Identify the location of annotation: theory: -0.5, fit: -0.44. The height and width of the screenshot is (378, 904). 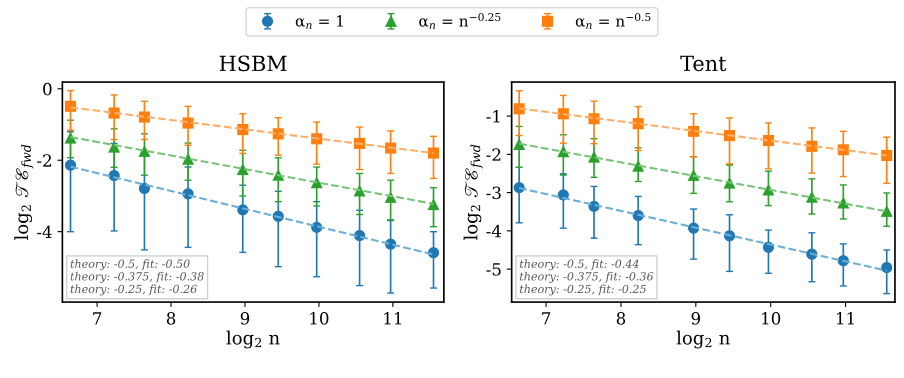
(579, 264).